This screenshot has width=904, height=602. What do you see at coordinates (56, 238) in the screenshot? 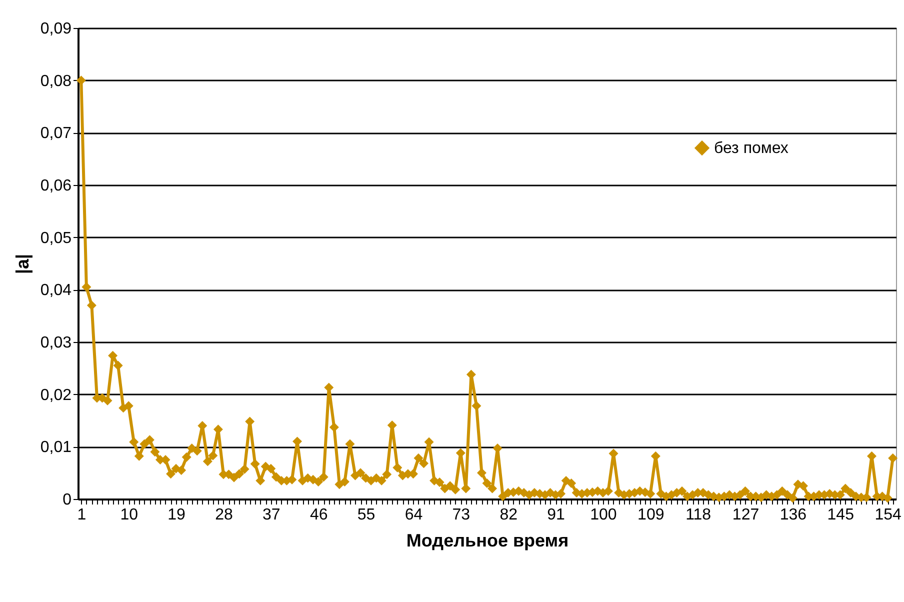
I see `y-tick-label: 0,05` at bounding box center [56, 238].